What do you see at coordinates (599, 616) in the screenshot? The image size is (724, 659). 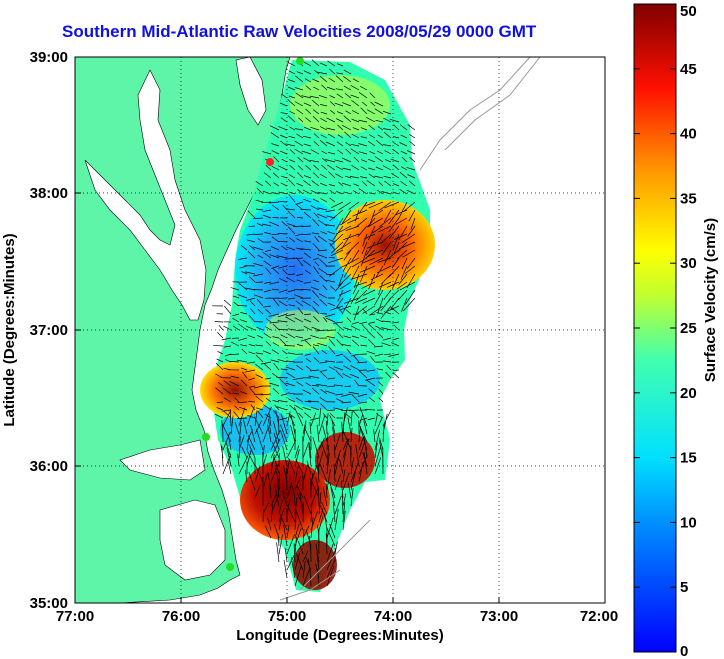 I see `x-tick-label: 72:00` at bounding box center [599, 616].